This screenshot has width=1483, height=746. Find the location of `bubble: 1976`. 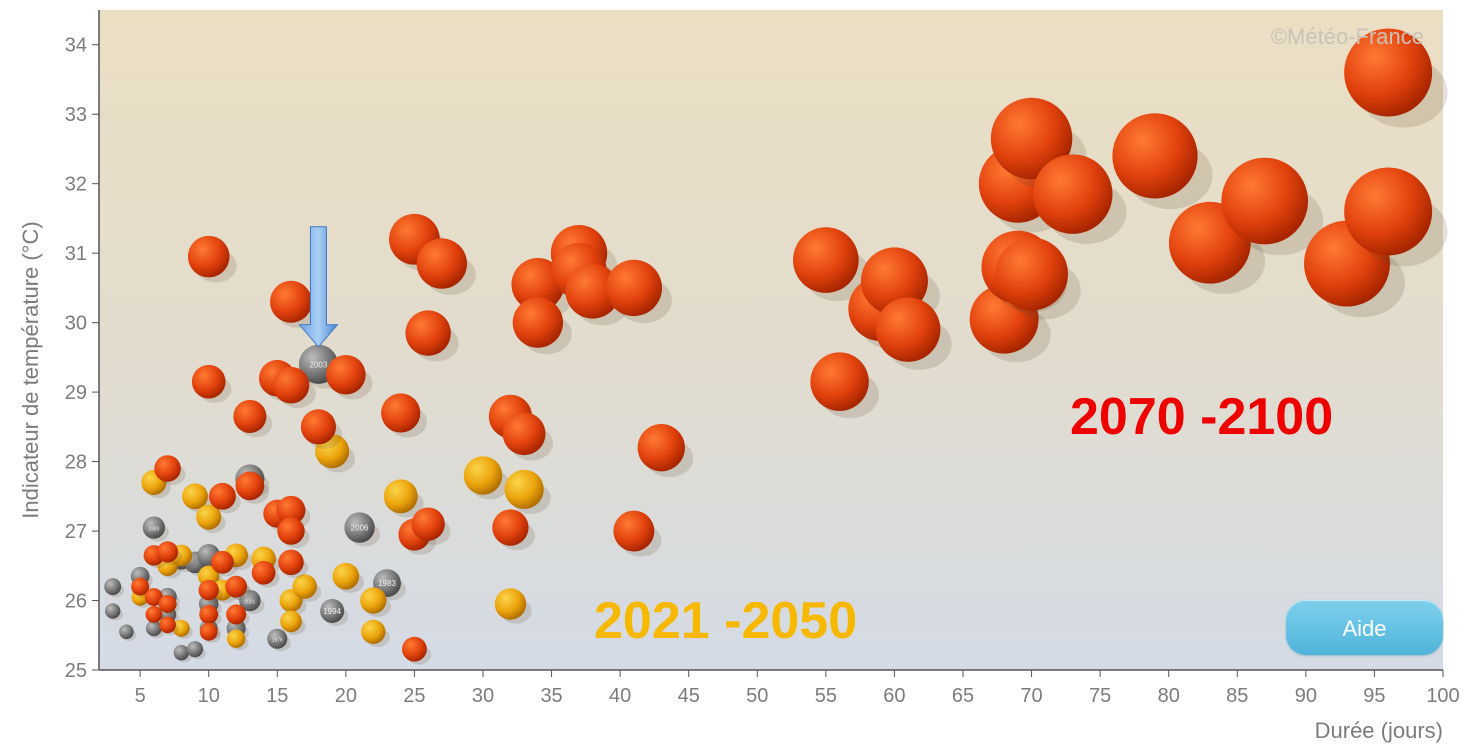

bubble: 1976 is located at coordinates (279, 640).